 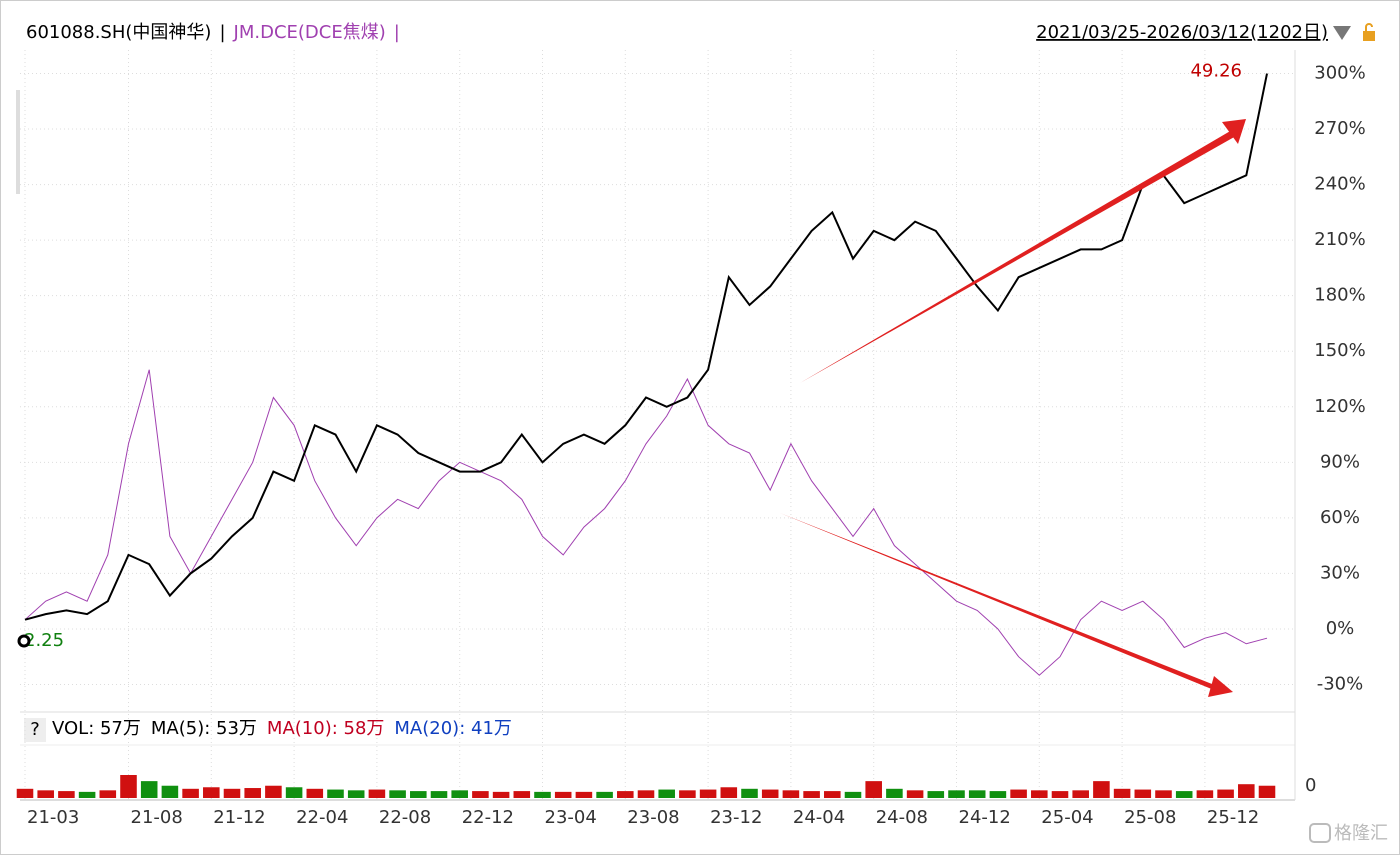 I want to click on series-title: JM.DCE(DCE焦煤), so click(x=309, y=32).